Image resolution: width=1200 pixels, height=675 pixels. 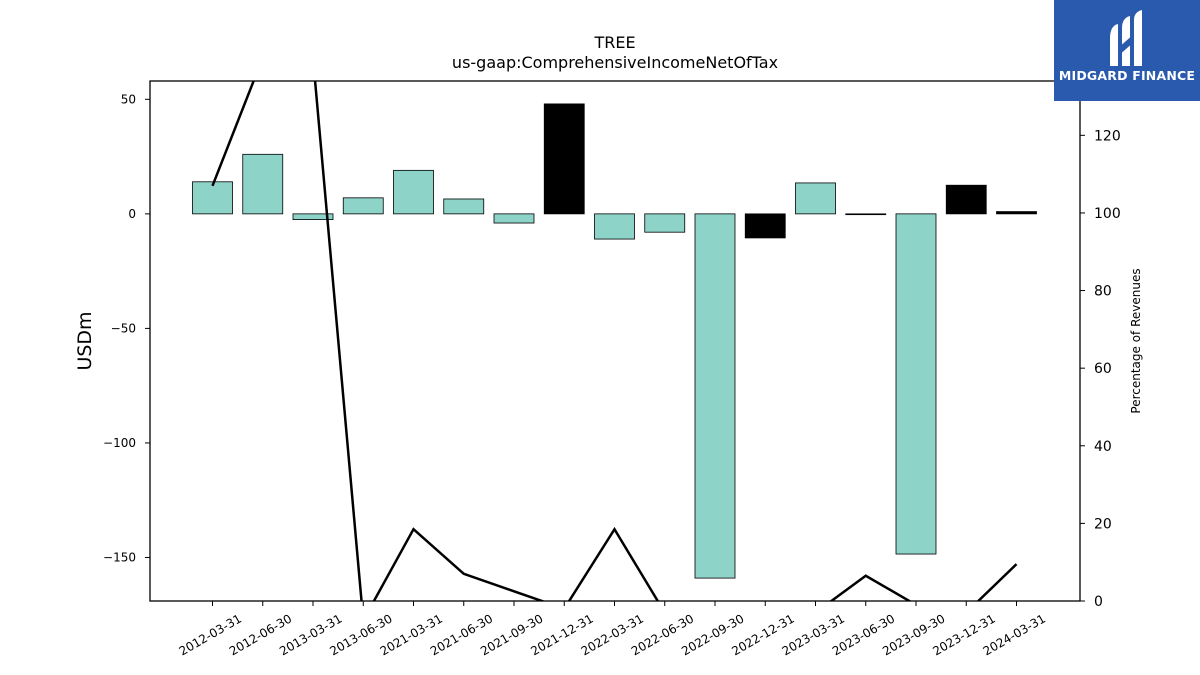 I want to click on y-tick-label: −50, so click(x=123, y=328).